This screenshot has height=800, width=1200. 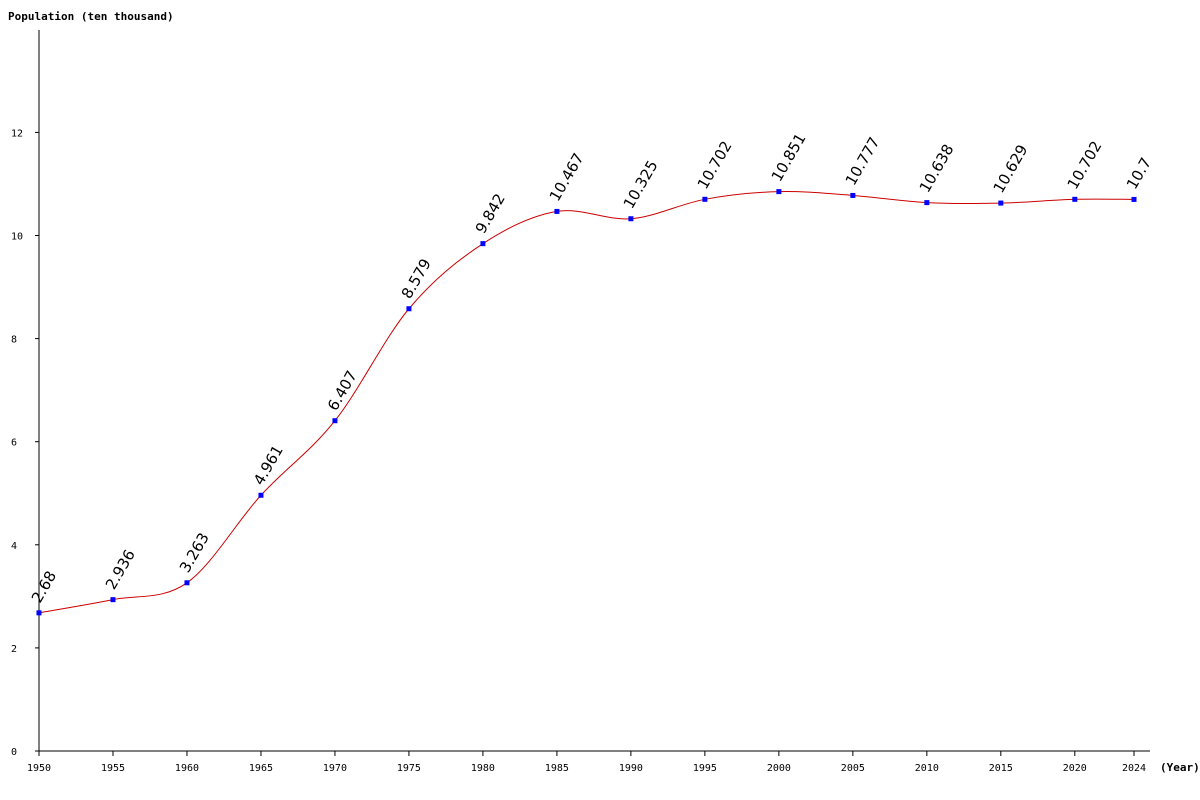 What do you see at coordinates (335, 768) in the screenshot?
I see `x-tick-label: 1970` at bounding box center [335, 768].